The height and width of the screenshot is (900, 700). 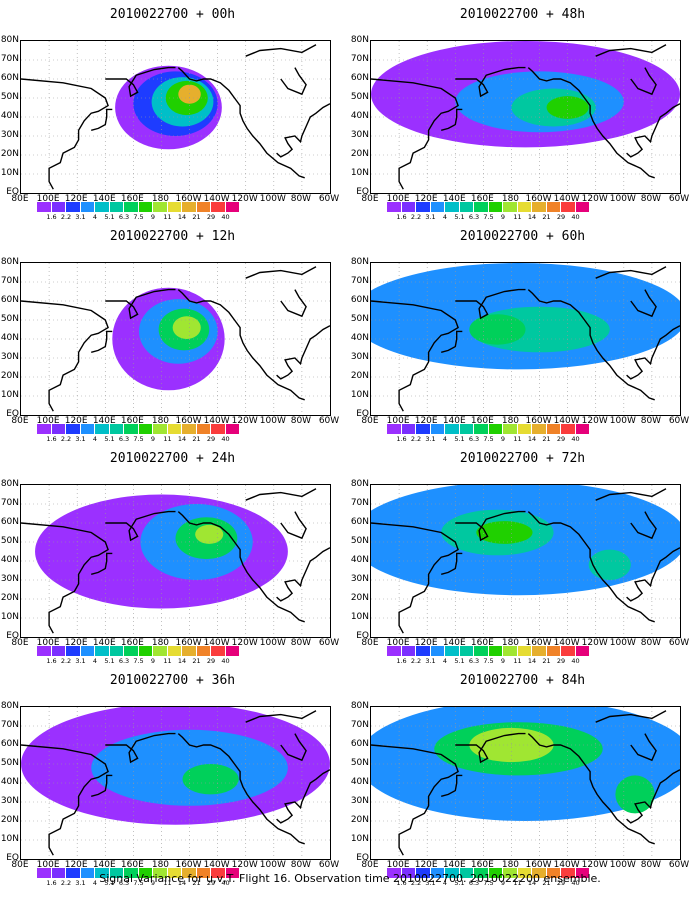 I want to click on panel-title: 2010022700 + 84h, so click(x=522, y=680).